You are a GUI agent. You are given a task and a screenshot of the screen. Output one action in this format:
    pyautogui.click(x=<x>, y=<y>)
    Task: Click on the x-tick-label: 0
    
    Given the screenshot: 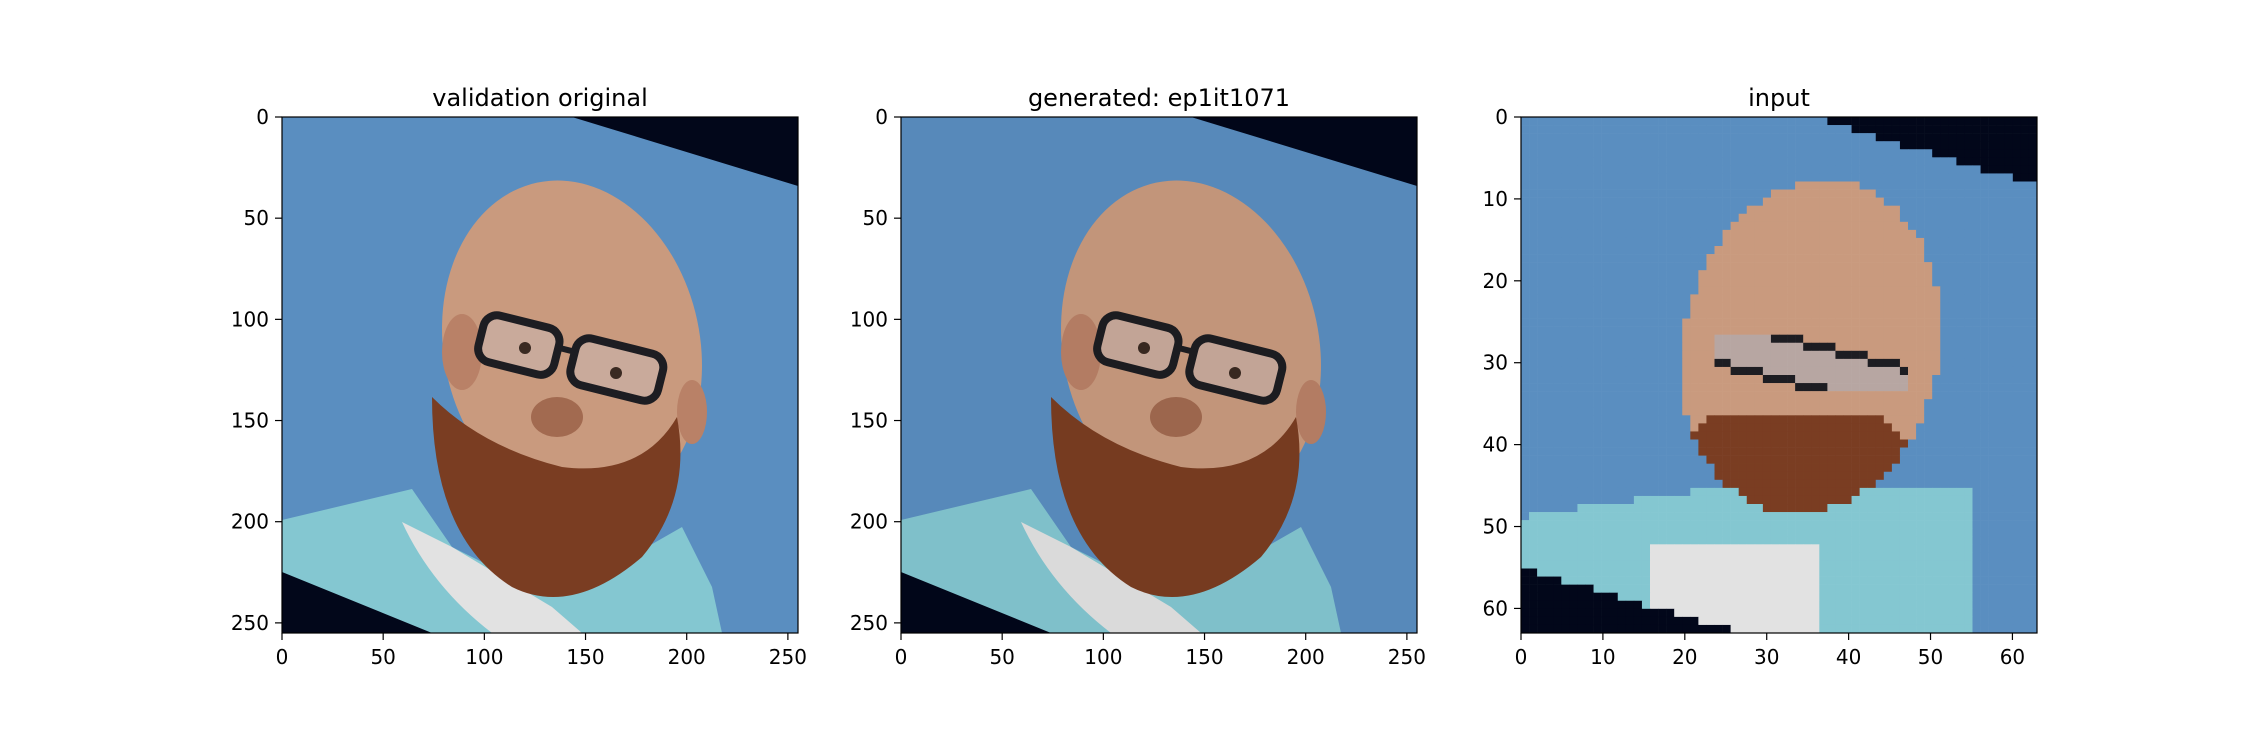 What is the action you would take?
    pyautogui.click(x=1521, y=657)
    